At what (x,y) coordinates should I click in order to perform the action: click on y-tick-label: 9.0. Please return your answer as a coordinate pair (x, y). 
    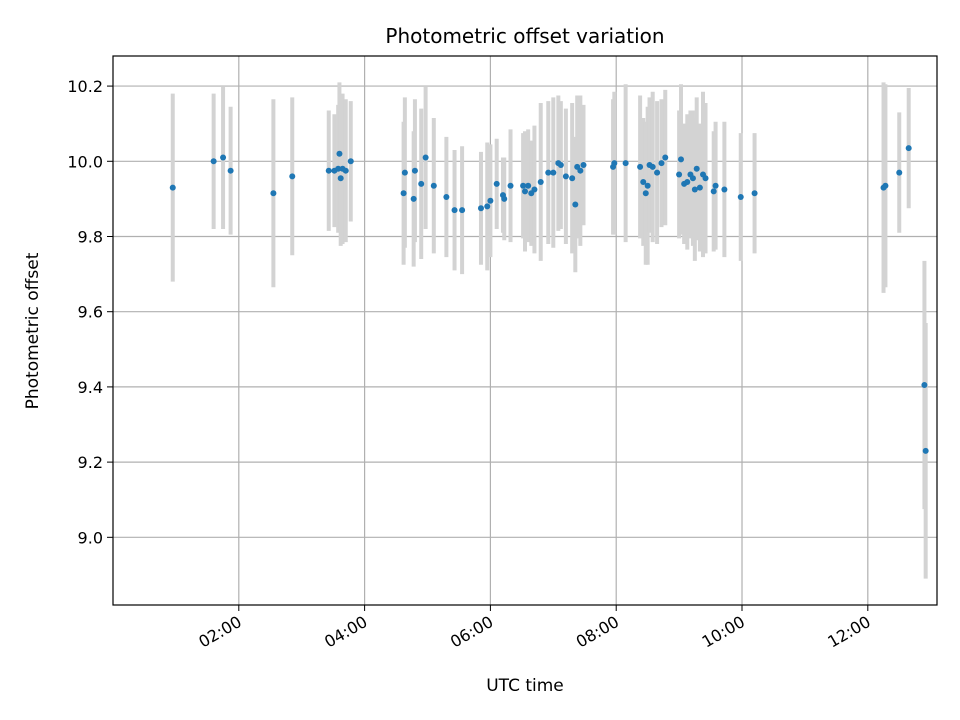
    Looking at the image, I should click on (90, 537).